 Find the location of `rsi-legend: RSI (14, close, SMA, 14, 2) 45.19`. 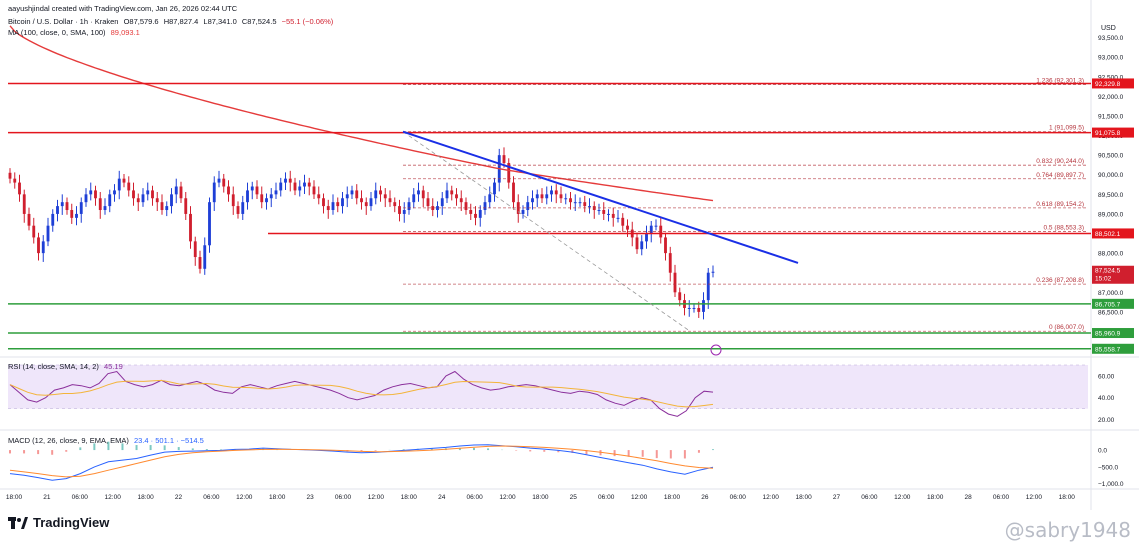

rsi-legend: RSI (14, close, SMA, 14, 2) 45.19 is located at coordinates (67, 366).